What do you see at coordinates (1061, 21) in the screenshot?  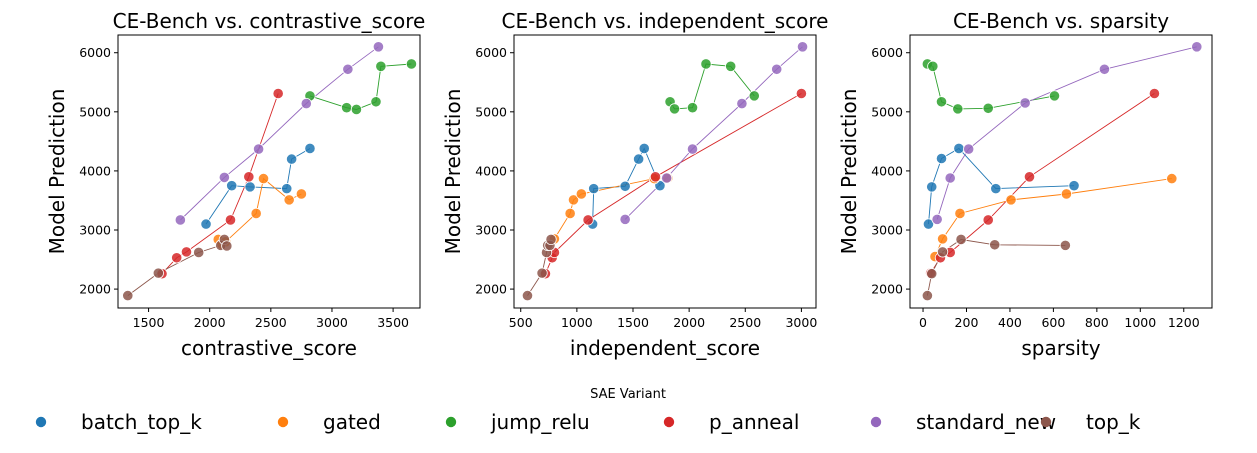 I see `chart-title: CE-Bench vs. sparsity` at bounding box center [1061, 21].